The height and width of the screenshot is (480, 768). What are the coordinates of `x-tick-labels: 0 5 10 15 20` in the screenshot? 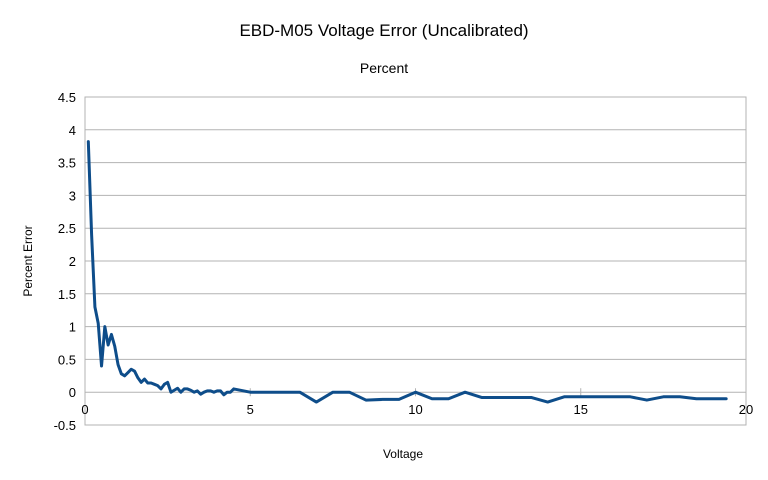 It's located at (417, 409).